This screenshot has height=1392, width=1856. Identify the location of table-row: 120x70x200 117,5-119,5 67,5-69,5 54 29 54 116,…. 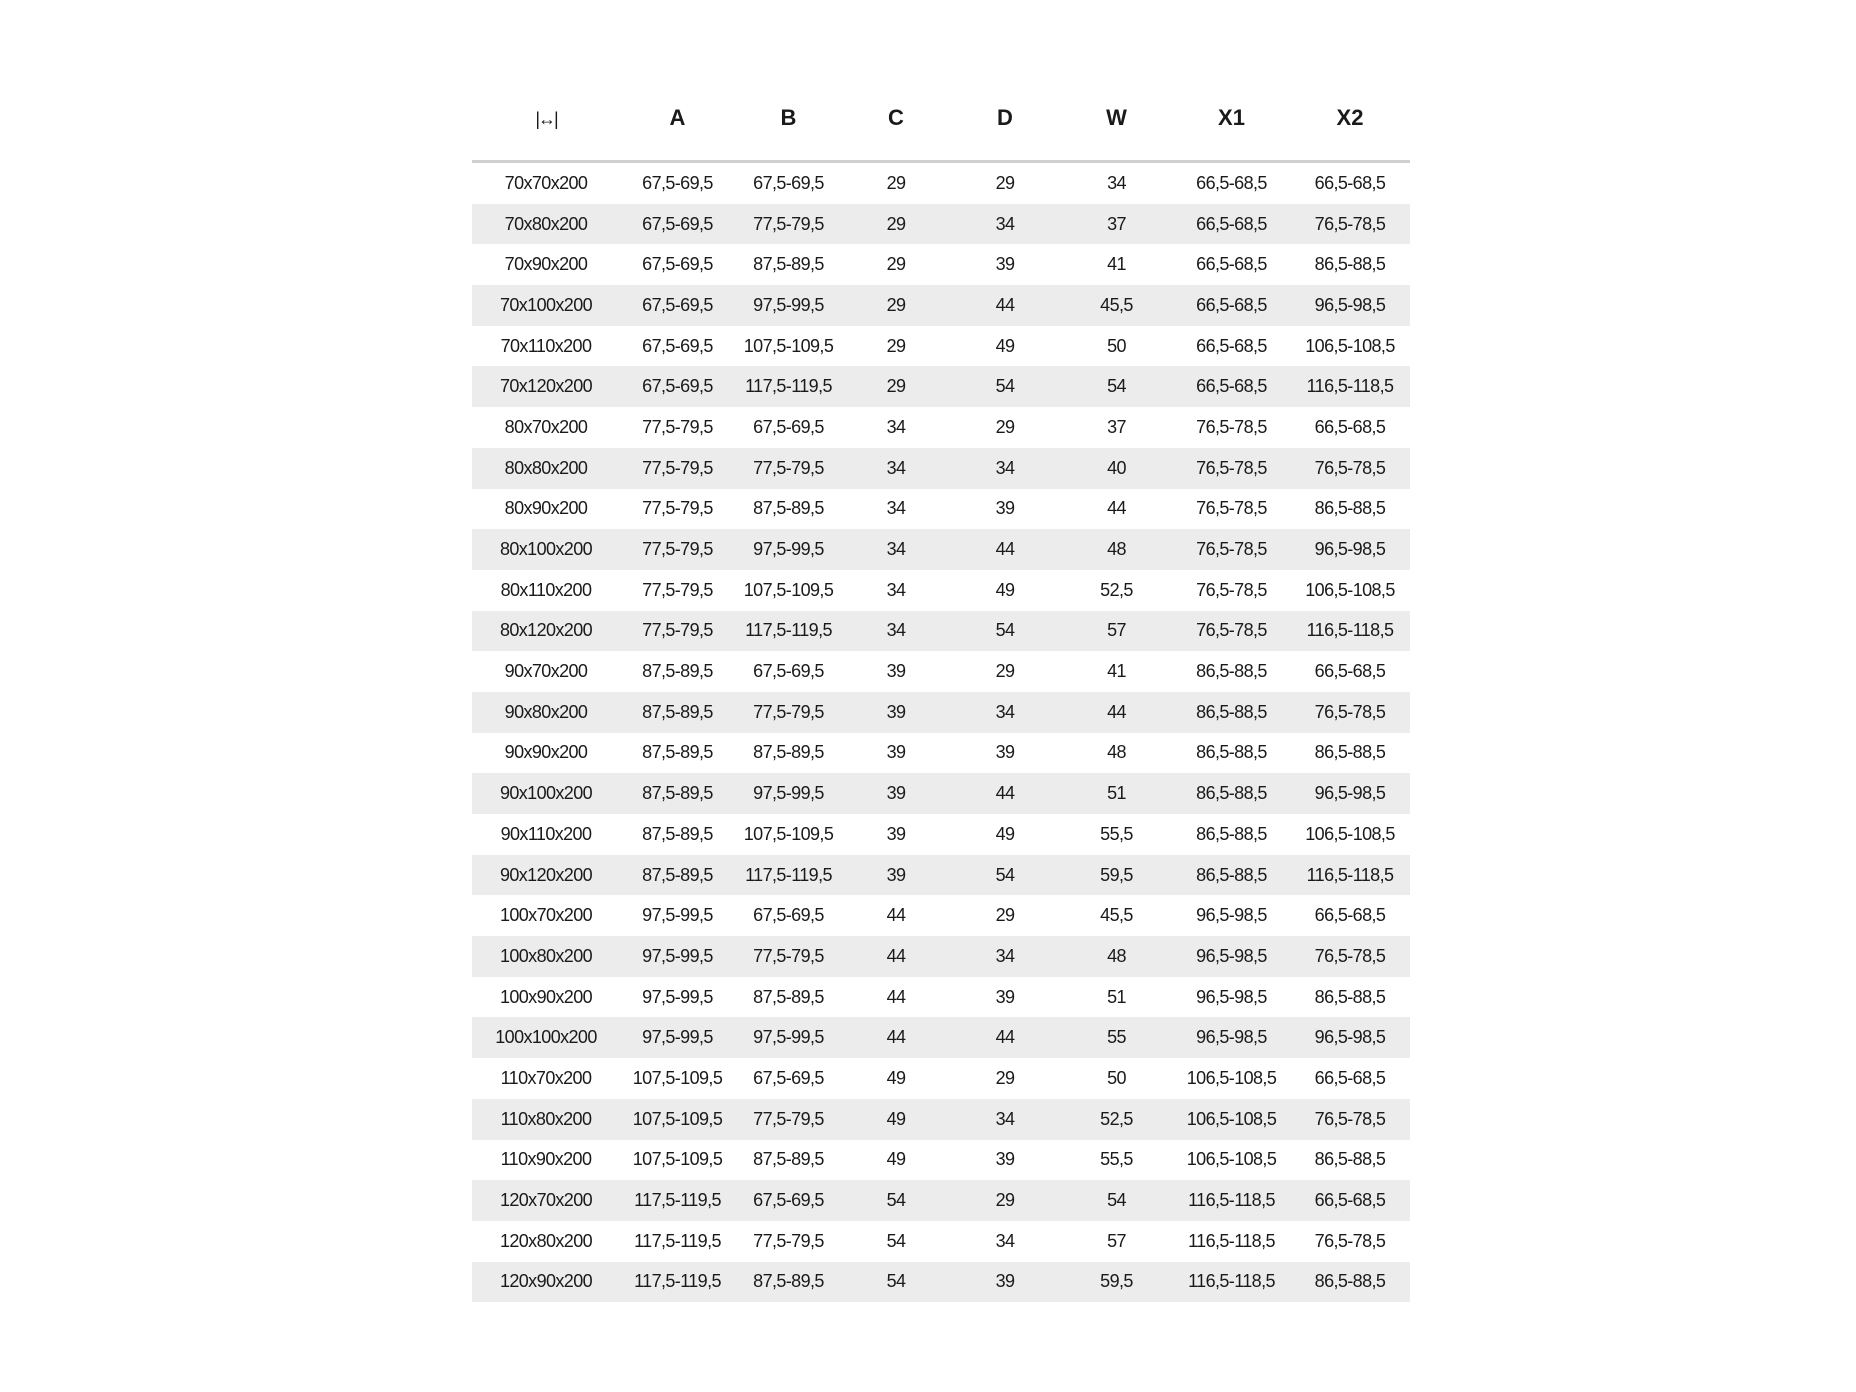
(941, 1200).